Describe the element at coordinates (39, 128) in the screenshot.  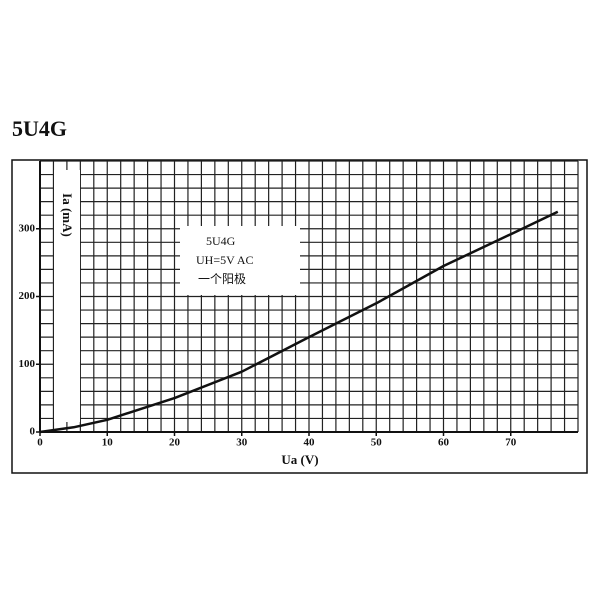
I see `chart-title: 5U4G` at that location.